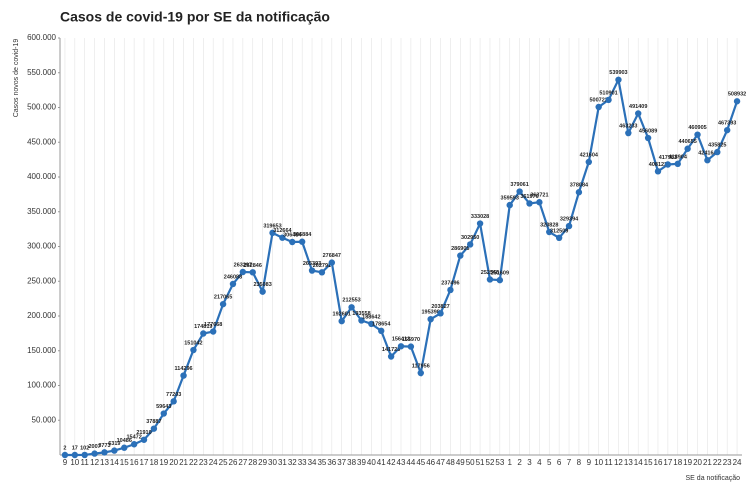 The height and width of the screenshot is (498, 754). Describe the element at coordinates (411, 340) in the screenshot. I see `data-label: 155970` at that location.